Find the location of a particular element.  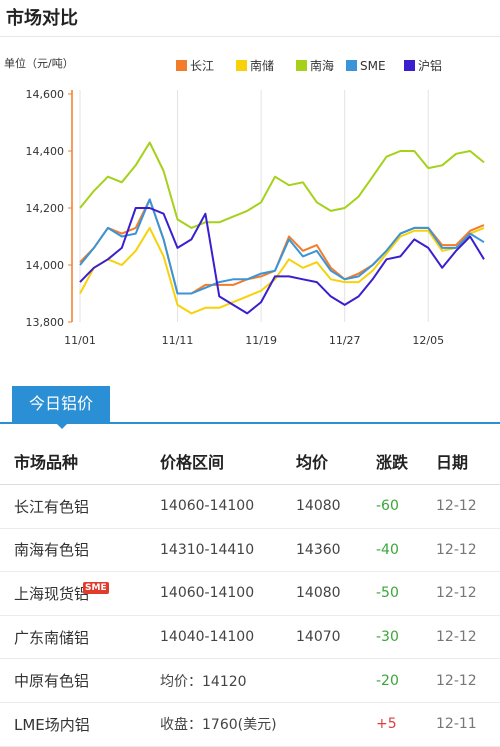

change-cell-text: -50 is located at coordinates (387, 593).